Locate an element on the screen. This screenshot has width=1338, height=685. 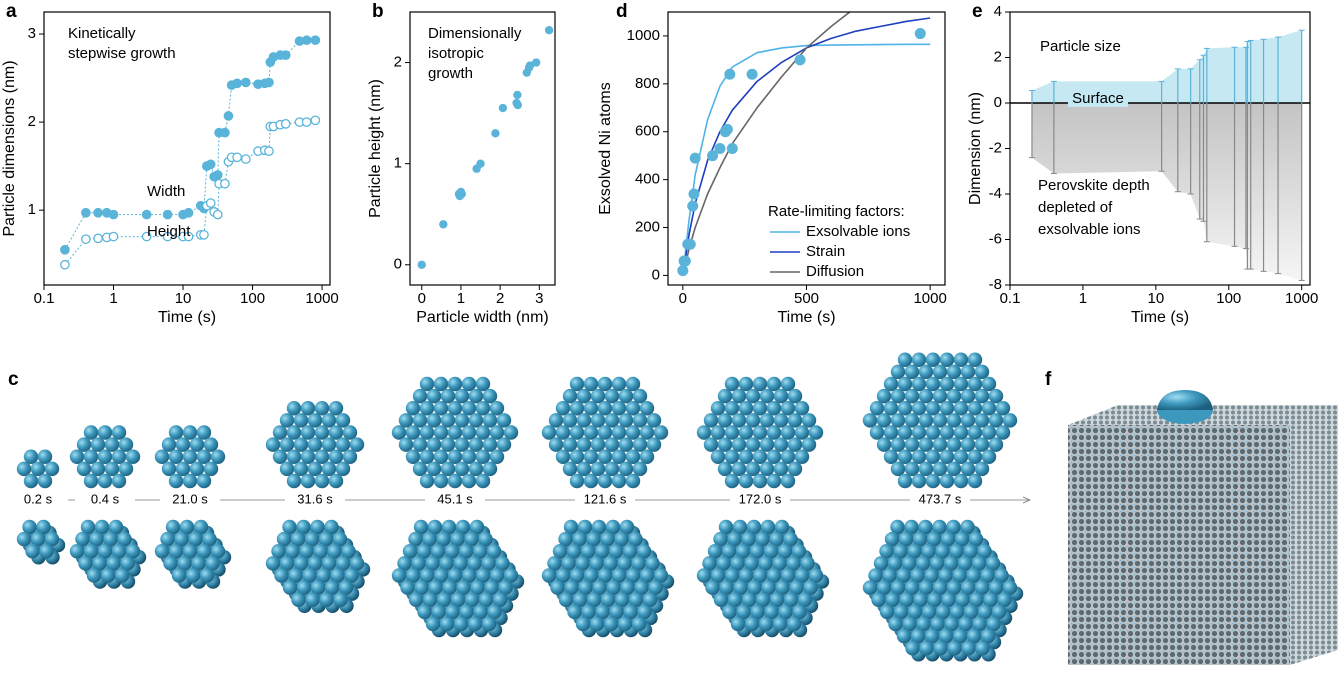
panel-label: b is located at coordinates (378, 11).